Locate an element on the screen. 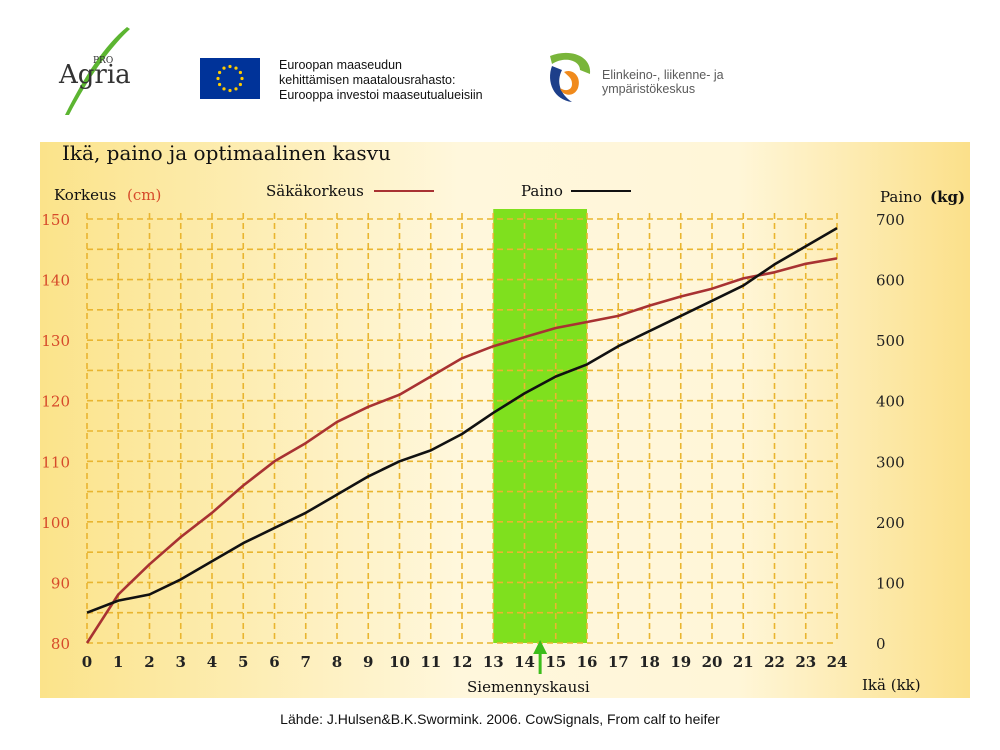  x-axis-tick-label: 12 is located at coordinates (462, 662).